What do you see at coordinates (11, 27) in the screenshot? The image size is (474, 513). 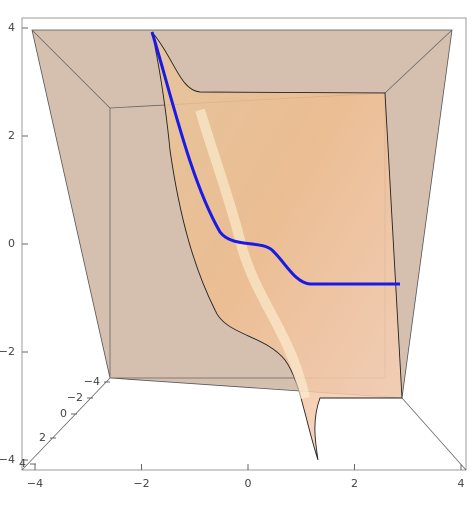 I see `left-tick-label: 4` at bounding box center [11, 27].